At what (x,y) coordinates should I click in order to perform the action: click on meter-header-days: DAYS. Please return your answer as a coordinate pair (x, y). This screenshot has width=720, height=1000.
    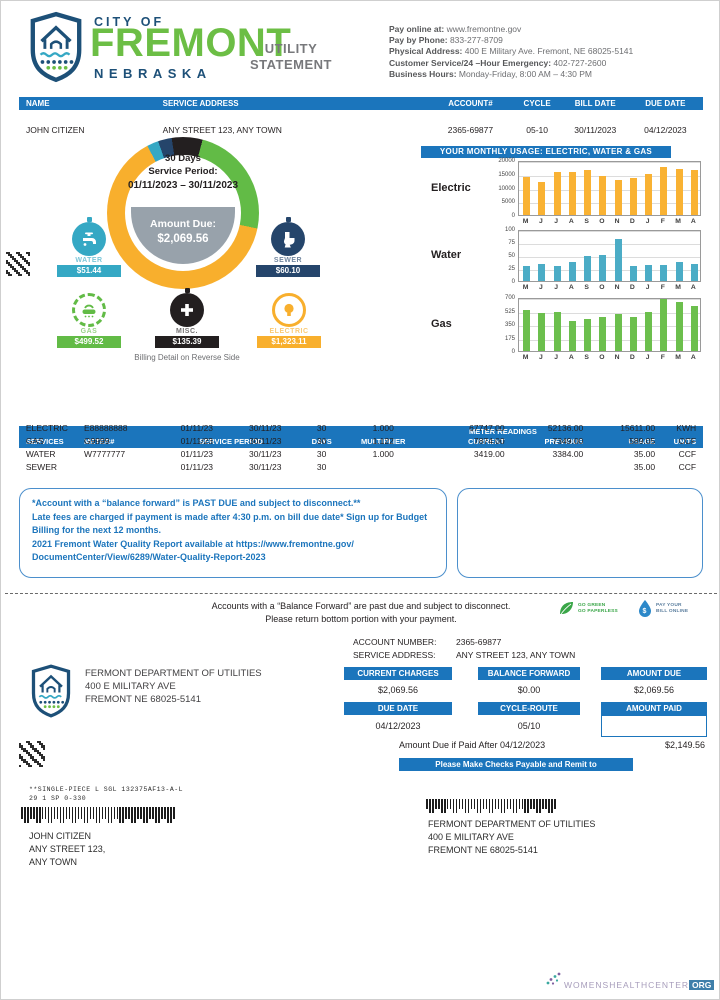
    Looking at the image, I should click on (321, 441).